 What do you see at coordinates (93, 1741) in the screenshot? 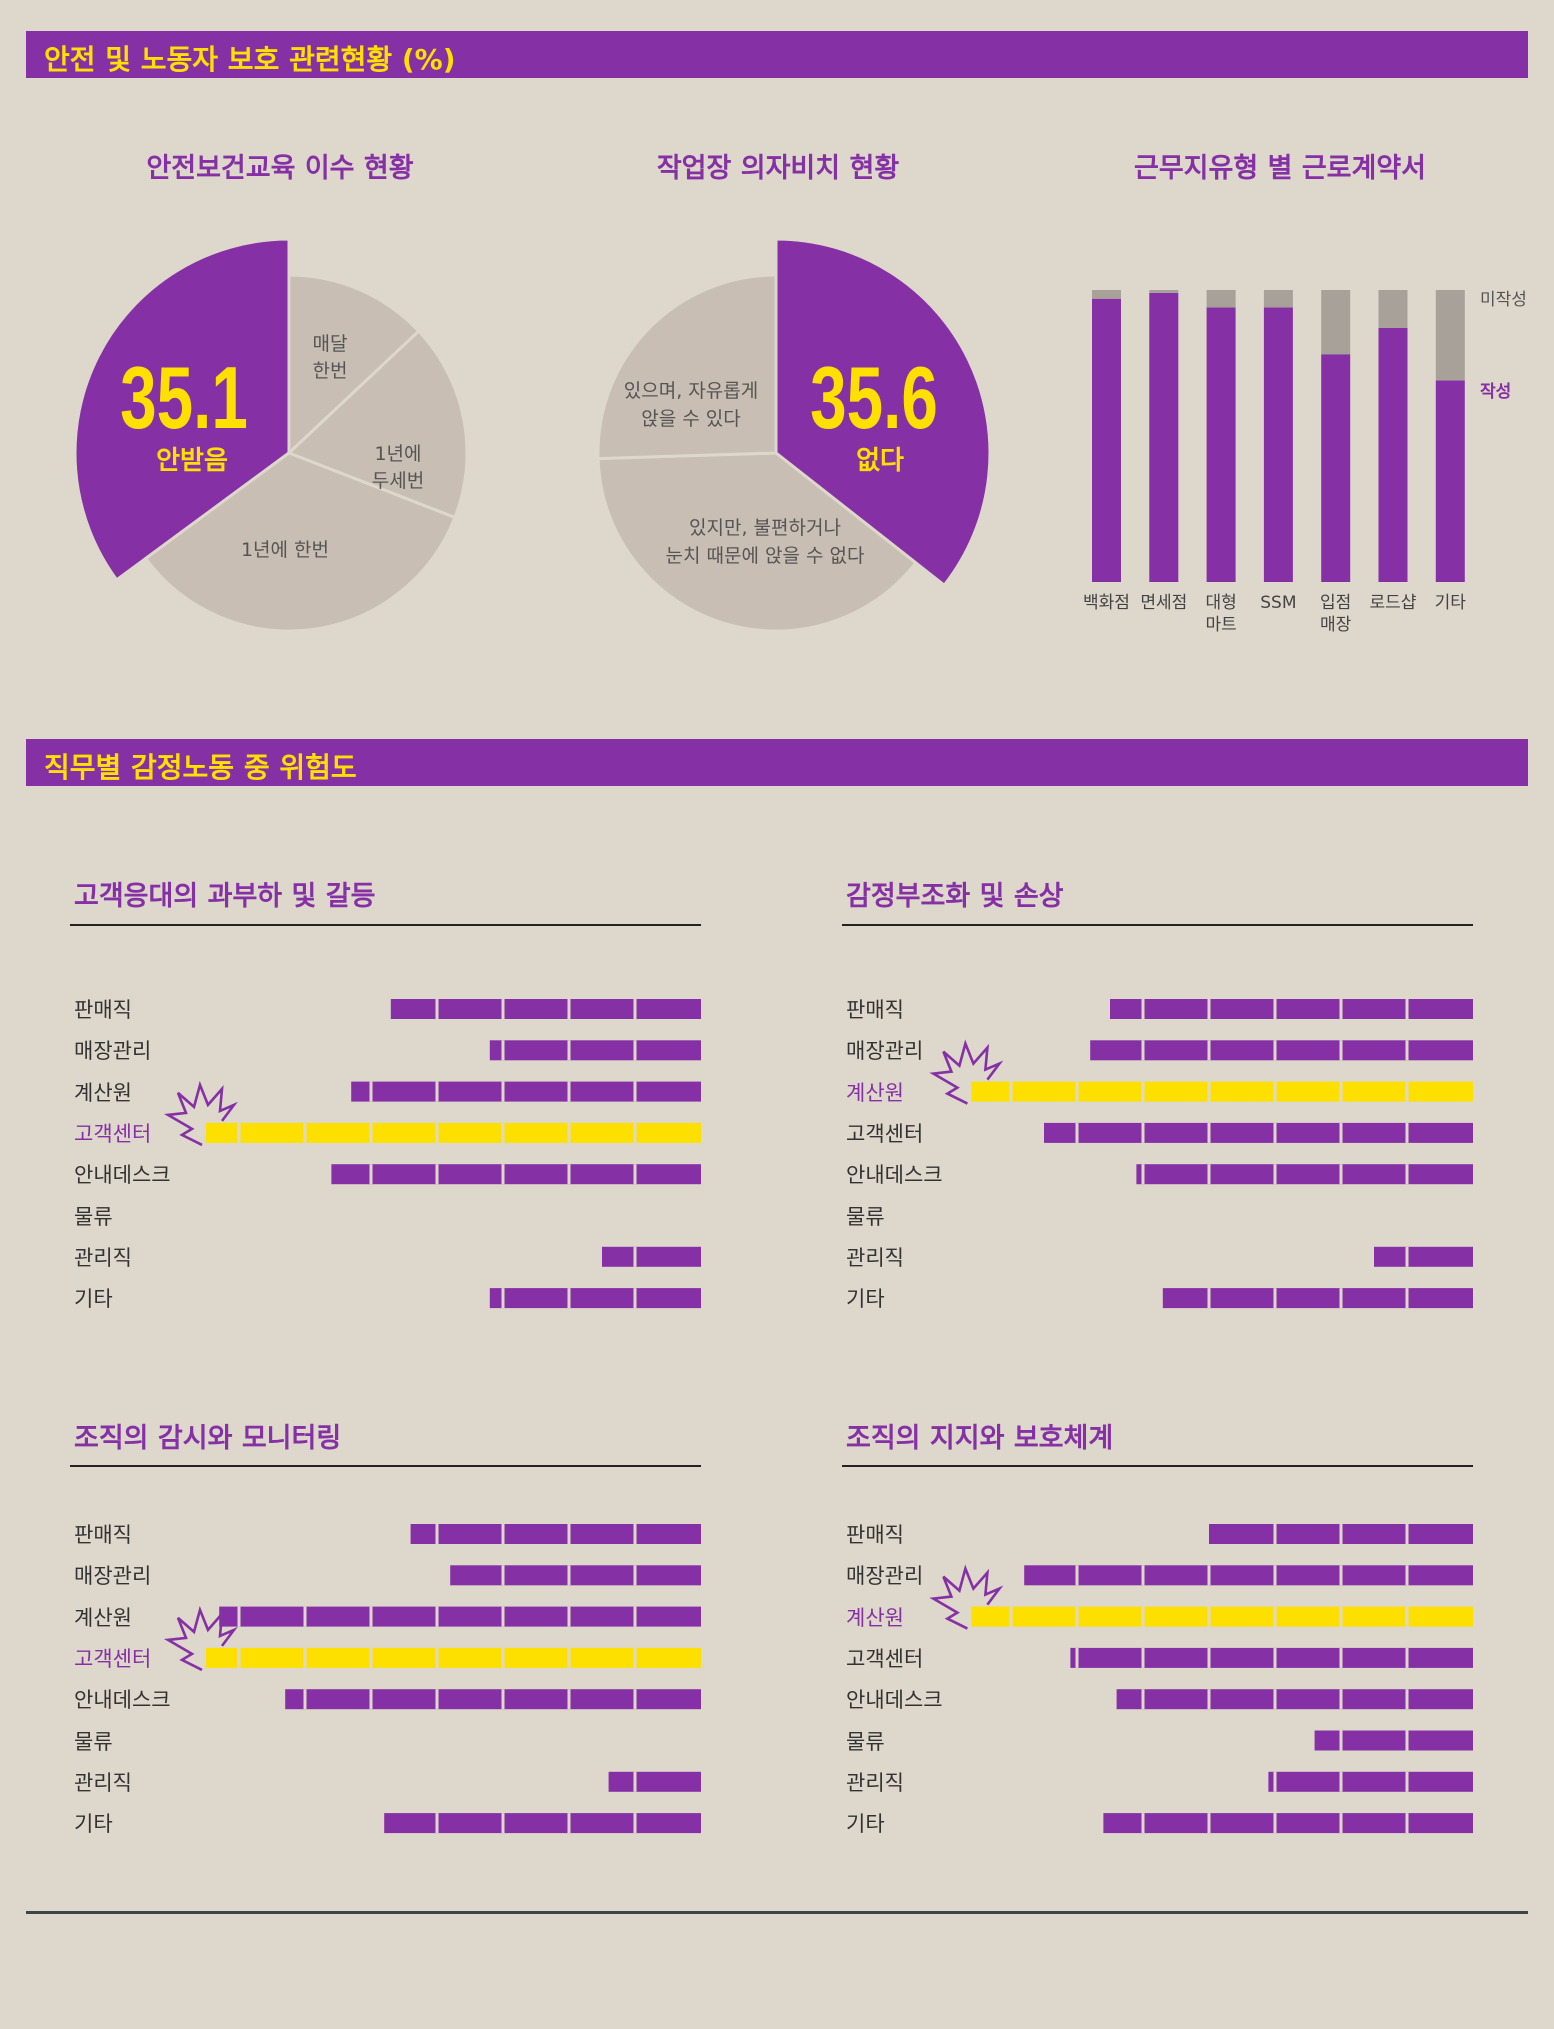
I see `row-label: 물류` at bounding box center [93, 1741].